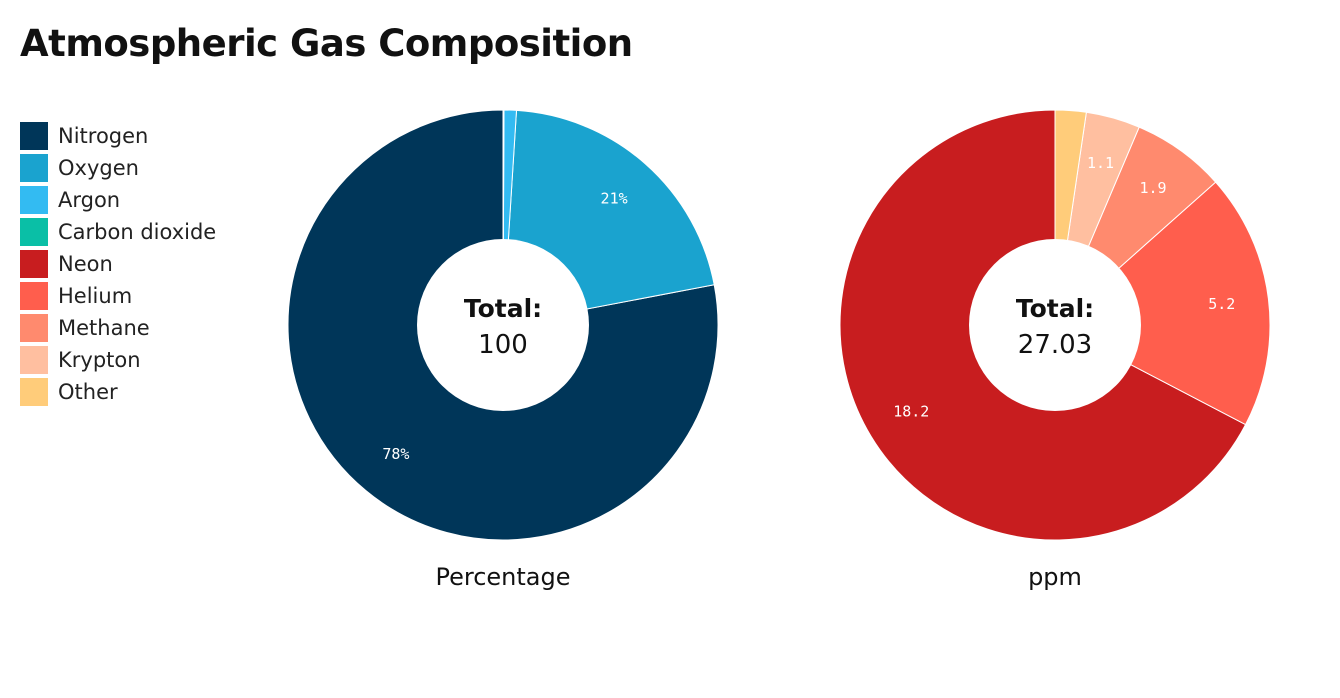 This screenshot has width=1340, height=698. I want to click on legend-label: Nitrogen, so click(103, 136).